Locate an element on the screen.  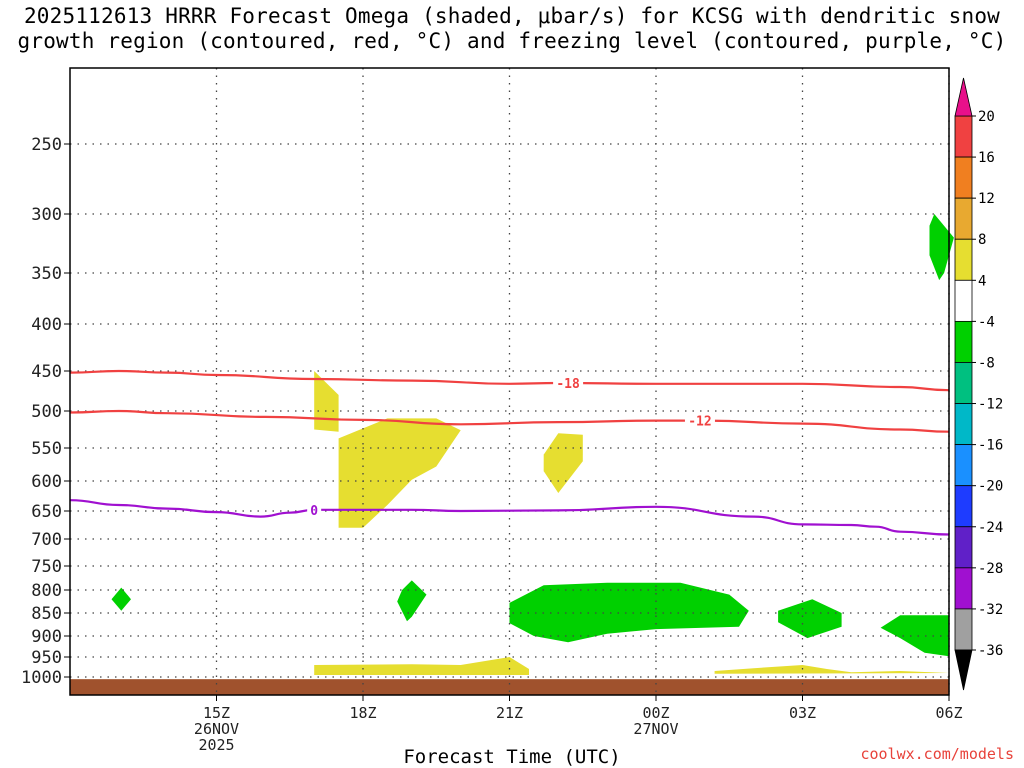
colorbar-label: 16 is located at coordinates (986, 158).